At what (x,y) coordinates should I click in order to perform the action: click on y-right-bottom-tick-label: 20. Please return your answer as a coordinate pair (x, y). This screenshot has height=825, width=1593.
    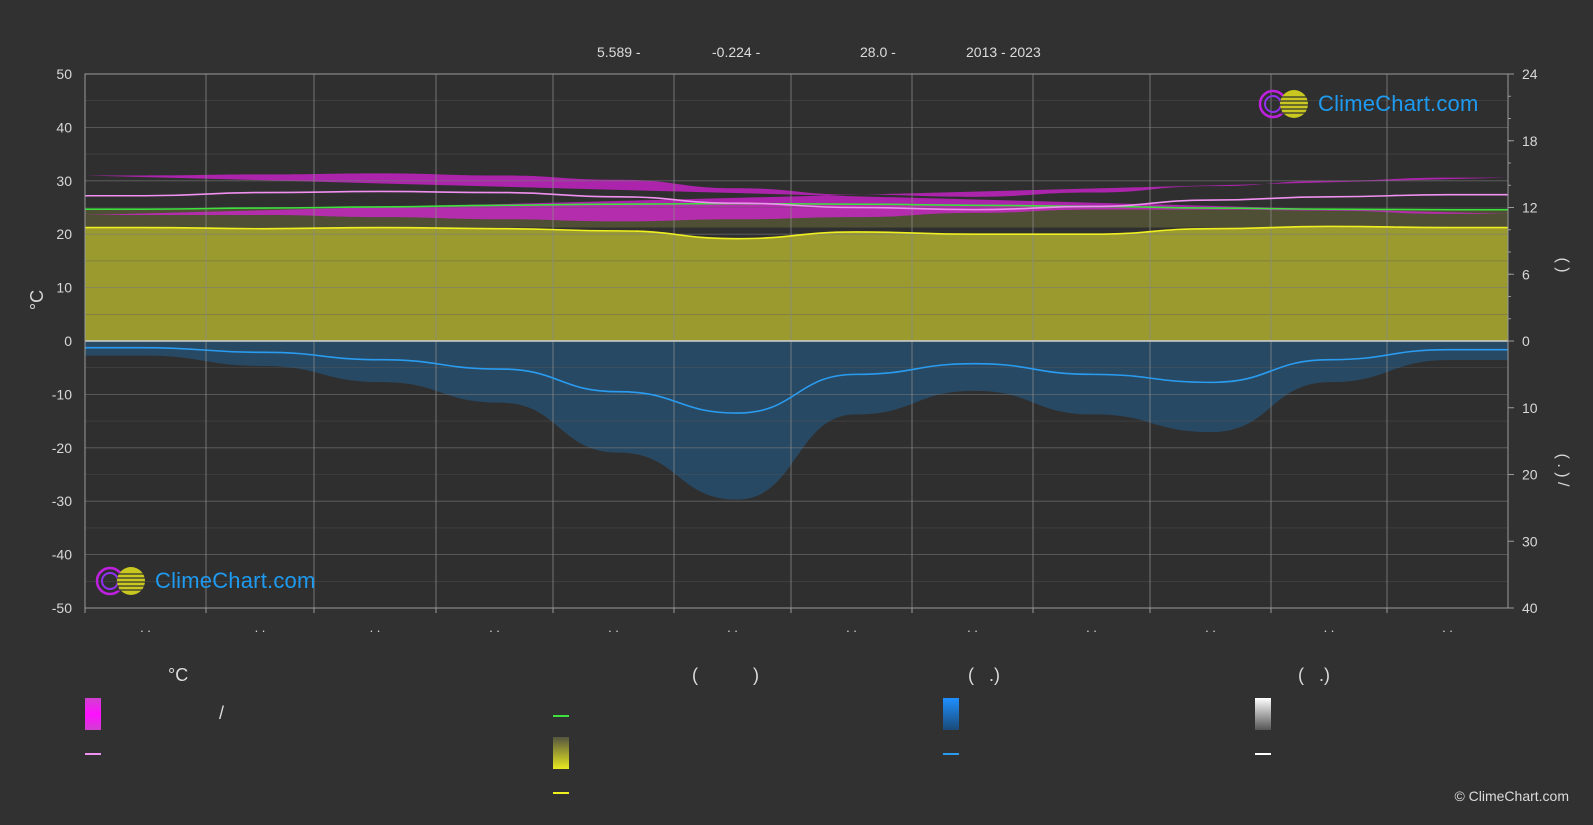
    Looking at the image, I should click on (1530, 475).